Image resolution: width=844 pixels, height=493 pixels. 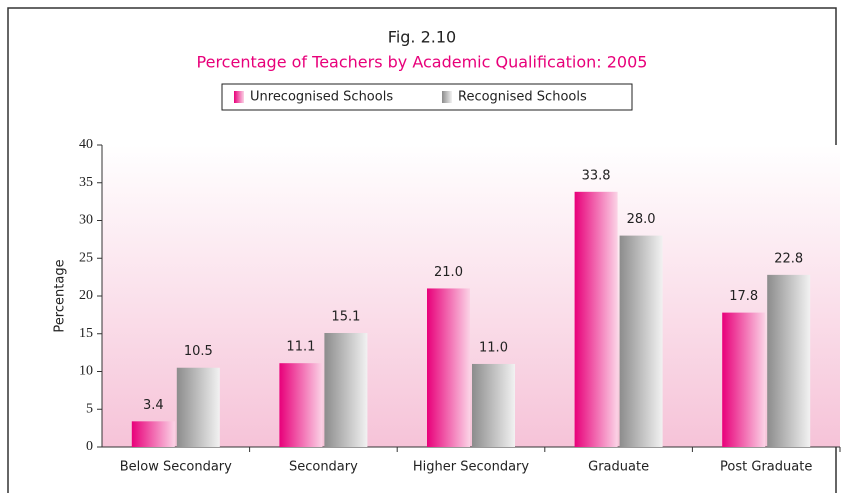 I want to click on data-label: 33.8, so click(x=596, y=175).